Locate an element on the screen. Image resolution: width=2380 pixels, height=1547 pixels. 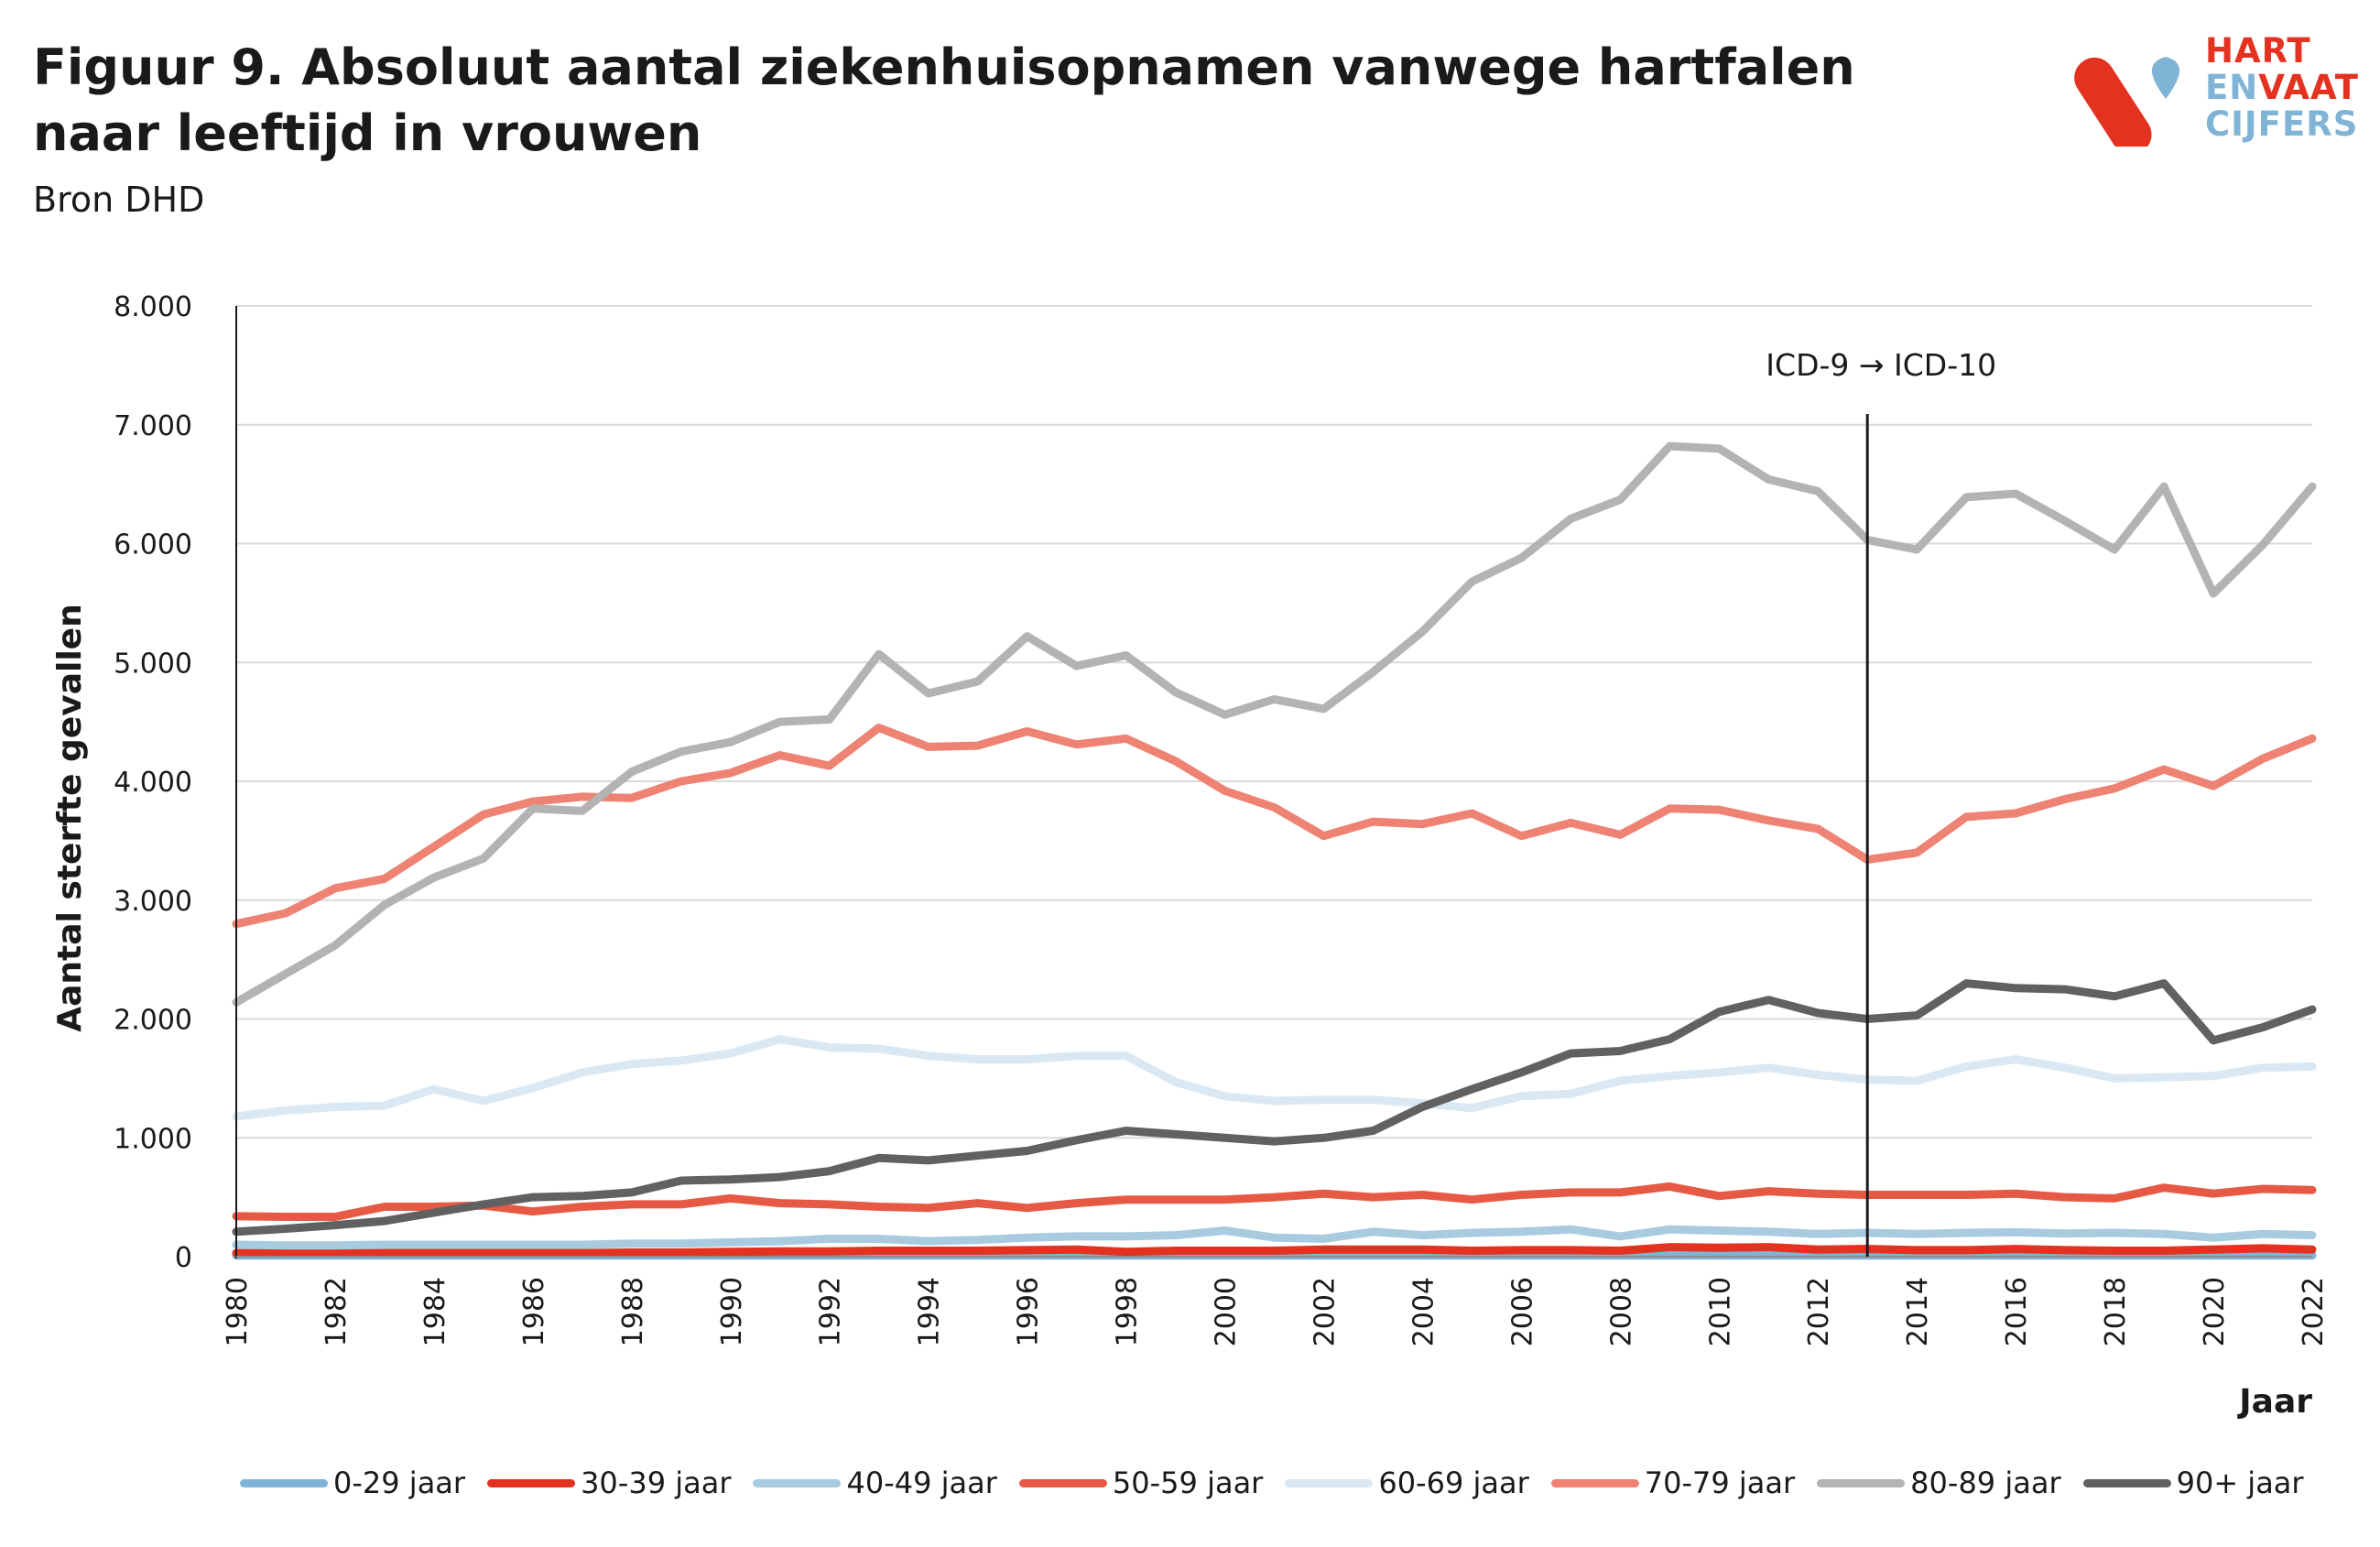
logo-line-2a: EN is located at coordinates (2232, 87).